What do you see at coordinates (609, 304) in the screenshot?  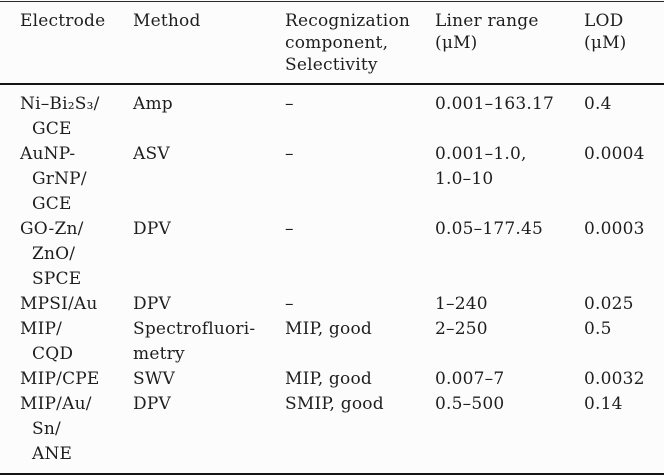 I see `lod-cell: 0.025` at bounding box center [609, 304].